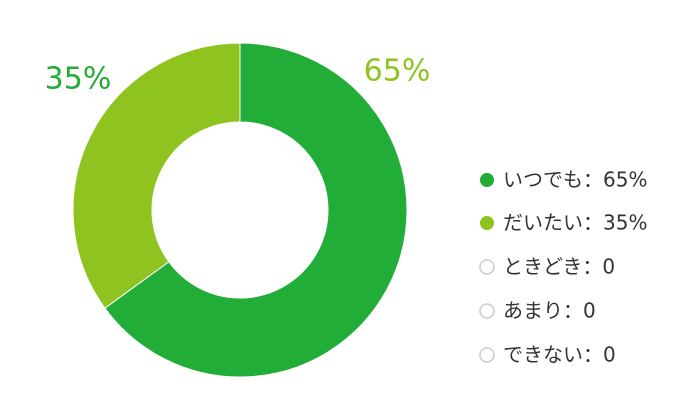 The image size is (700, 410). Describe the element at coordinates (575, 223) in the screenshot. I see `legend-label: だいたい：35%` at that location.